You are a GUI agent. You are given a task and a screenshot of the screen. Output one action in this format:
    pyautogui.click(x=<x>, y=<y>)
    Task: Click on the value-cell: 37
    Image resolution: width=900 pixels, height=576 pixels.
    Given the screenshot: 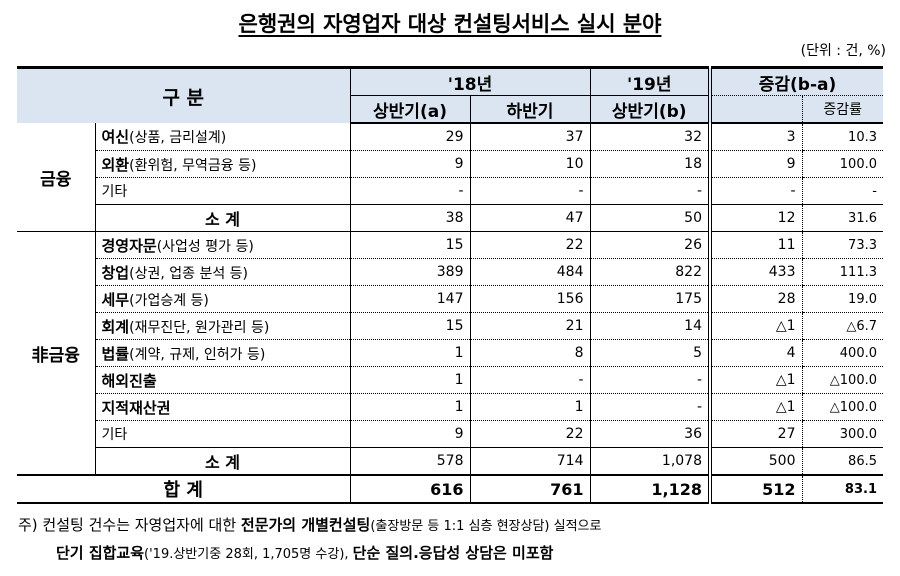 What is the action you would take?
    pyautogui.click(x=529, y=137)
    